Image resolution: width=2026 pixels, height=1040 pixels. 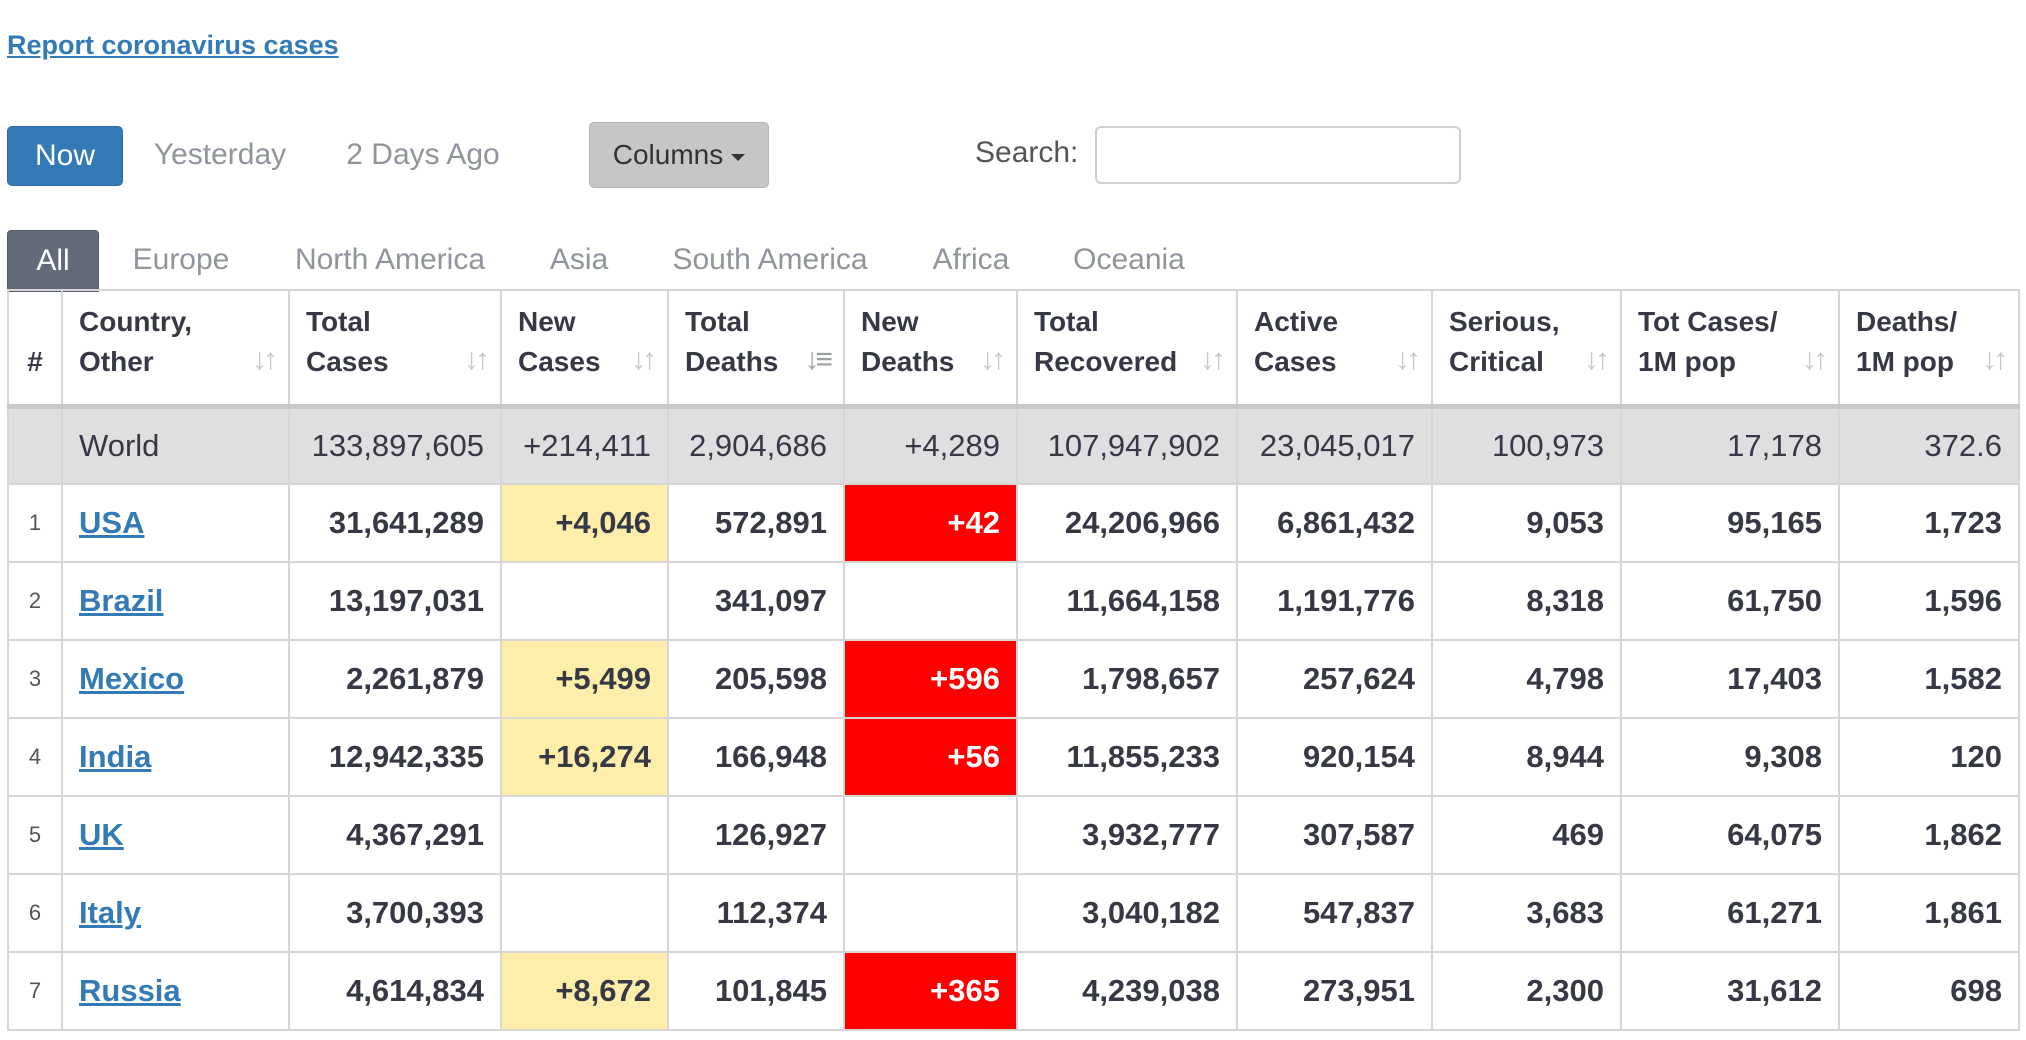 I want to click on total-recovered-cell: 3,040,182, so click(x=1127, y=913).